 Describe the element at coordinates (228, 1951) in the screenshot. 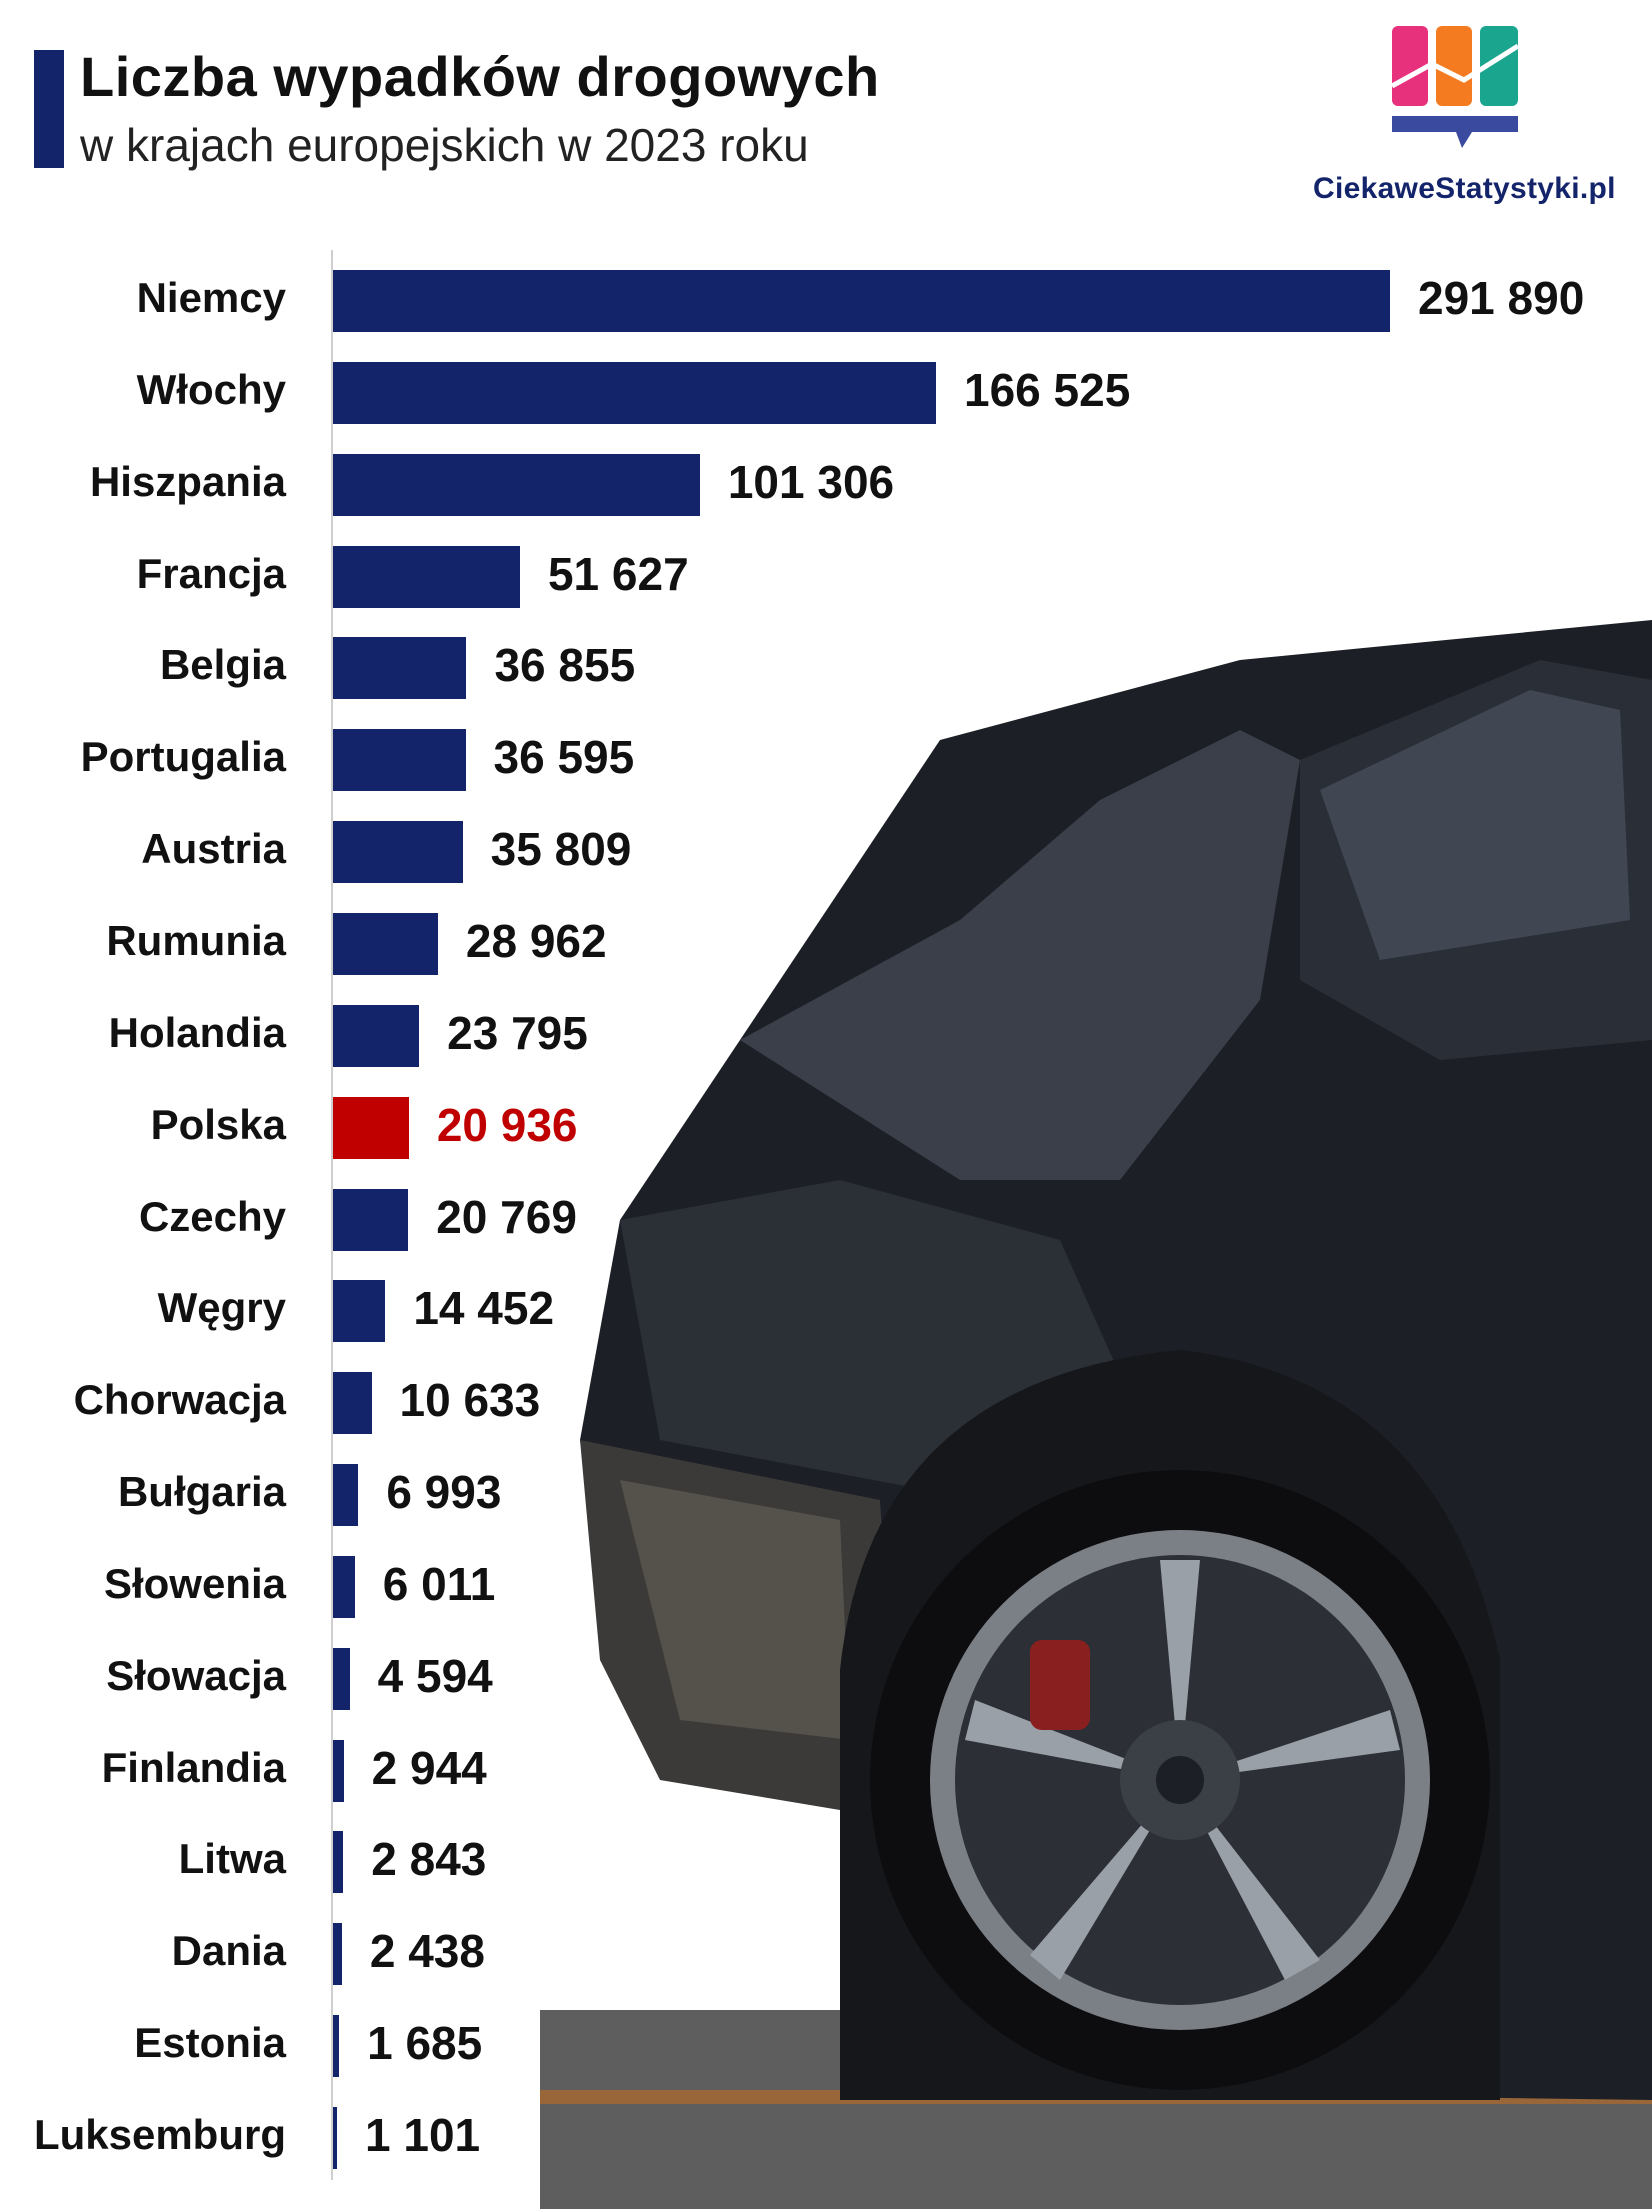

I see `category-label: Dania` at that location.